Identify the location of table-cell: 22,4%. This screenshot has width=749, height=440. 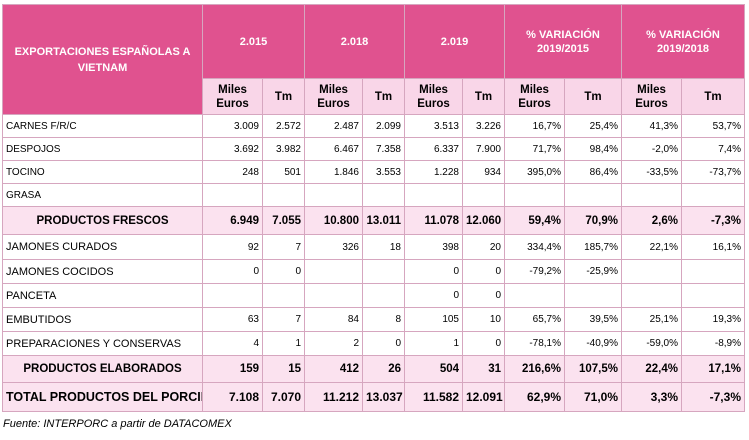
(651, 369).